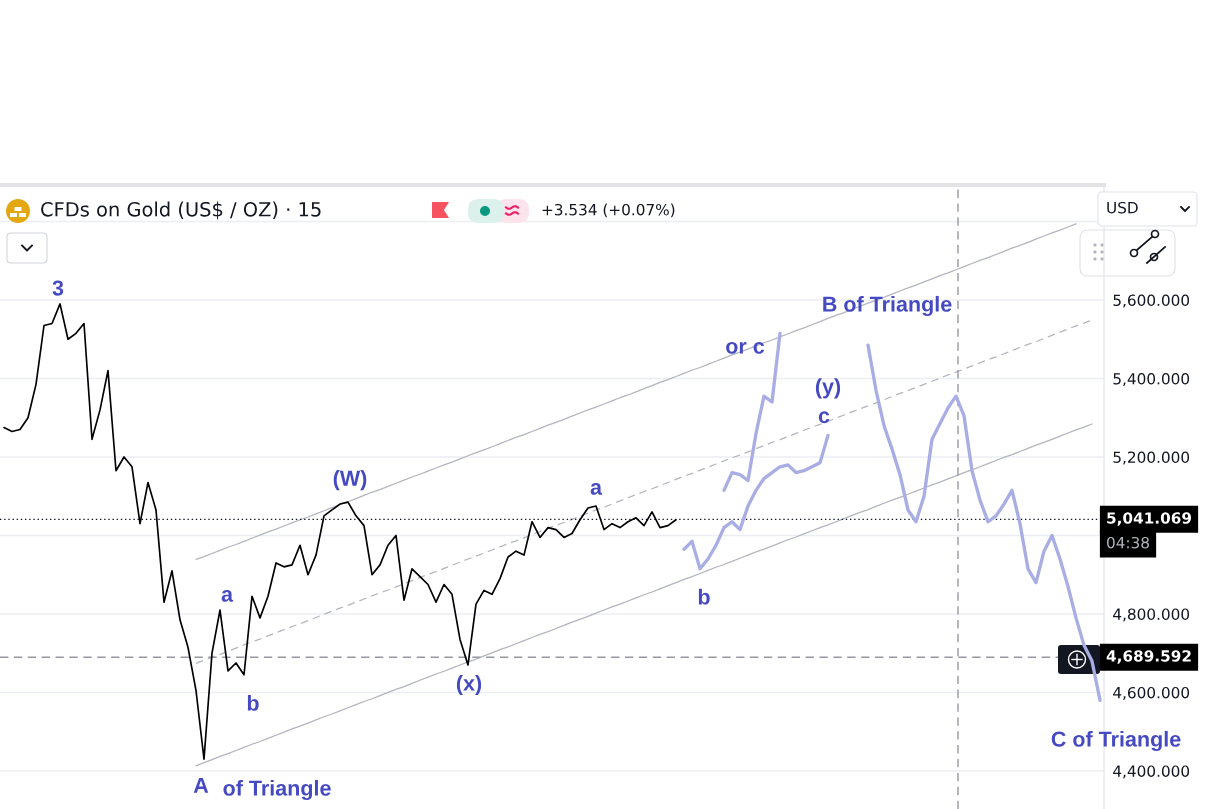 The width and height of the screenshot is (1214, 809). I want to click on y-tick-label: 4,600.000, so click(1151, 693).